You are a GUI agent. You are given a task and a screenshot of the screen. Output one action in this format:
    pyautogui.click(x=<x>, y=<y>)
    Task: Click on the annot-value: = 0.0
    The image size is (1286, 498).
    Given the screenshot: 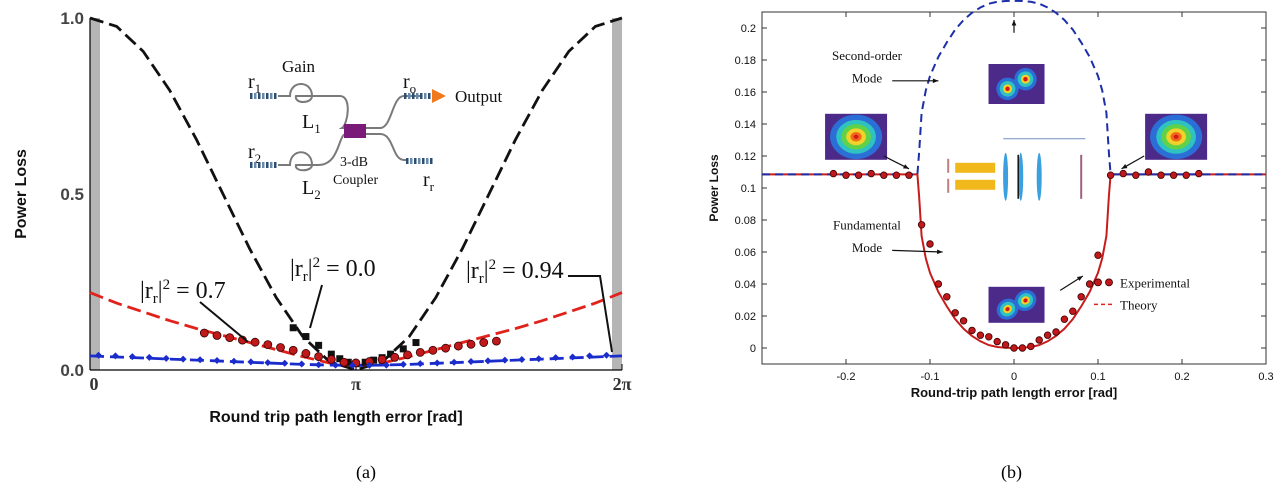 What is the action you would take?
    pyautogui.click(x=348, y=269)
    